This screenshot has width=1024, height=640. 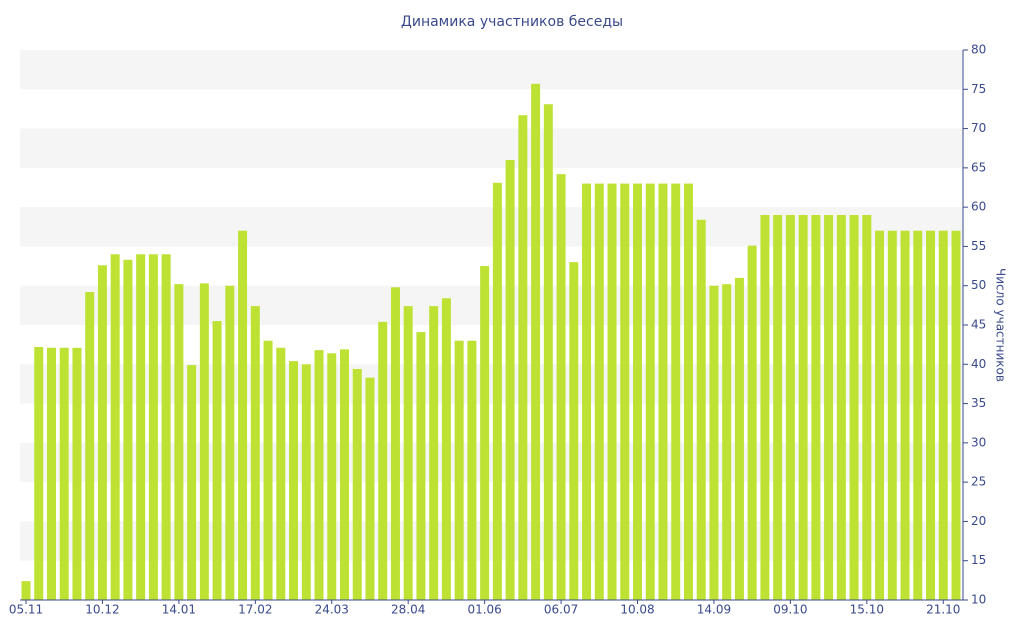 What do you see at coordinates (978, 482) in the screenshot?
I see `y-tick-label: 25` at bounding box center [978, 482].